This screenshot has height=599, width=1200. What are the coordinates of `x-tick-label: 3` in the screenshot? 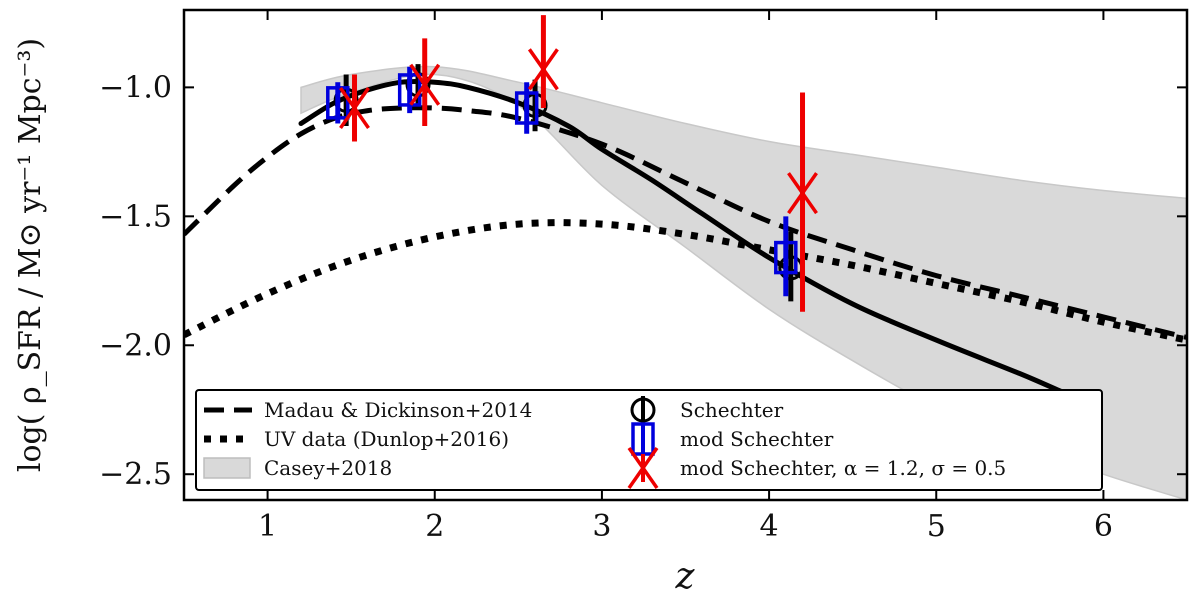 It's located at (601, 526).